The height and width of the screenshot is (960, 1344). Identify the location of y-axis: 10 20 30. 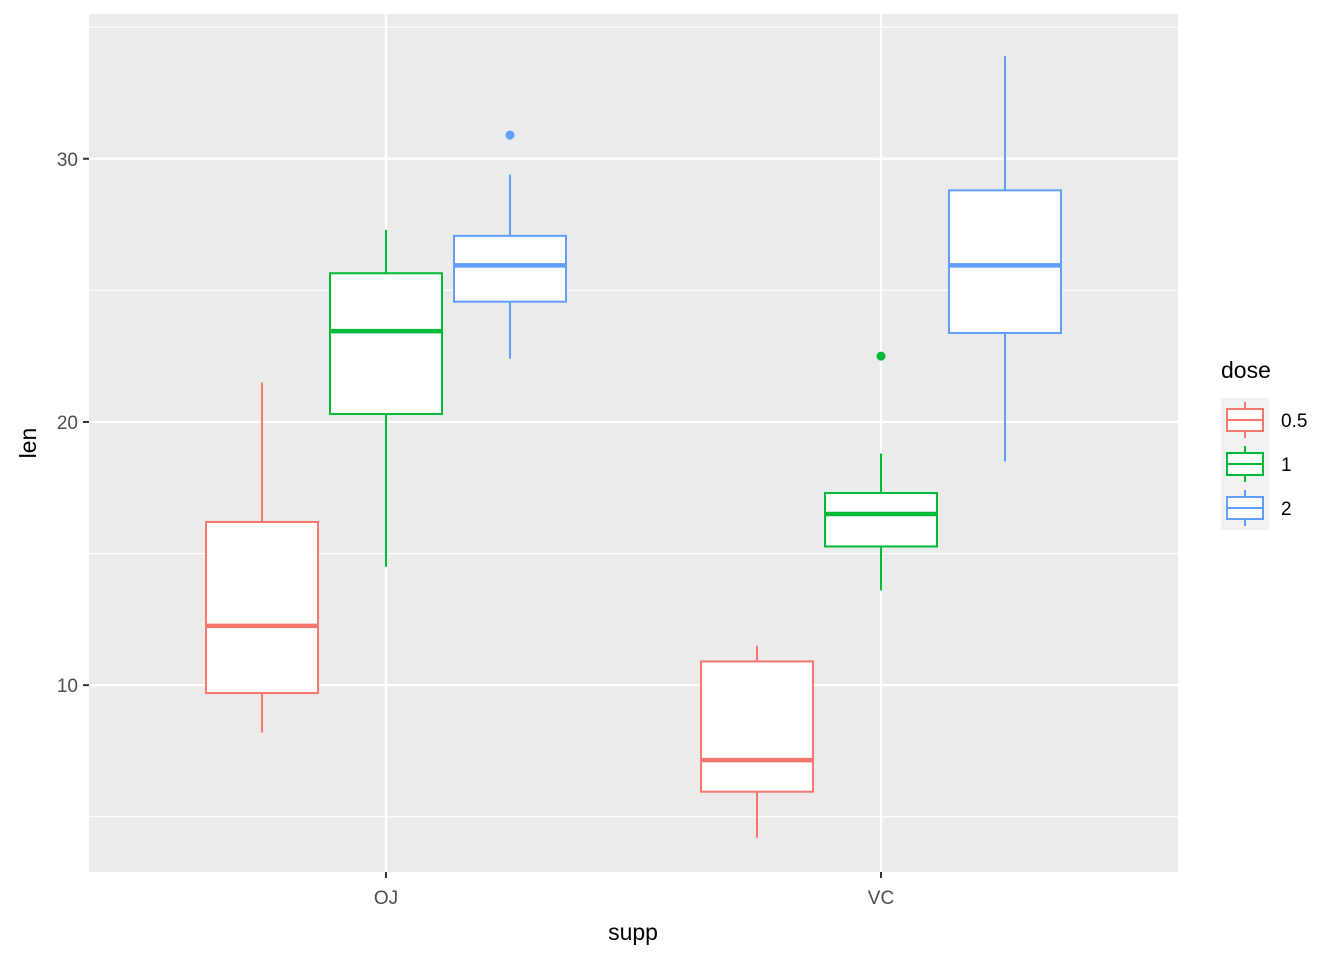
(73, 423).